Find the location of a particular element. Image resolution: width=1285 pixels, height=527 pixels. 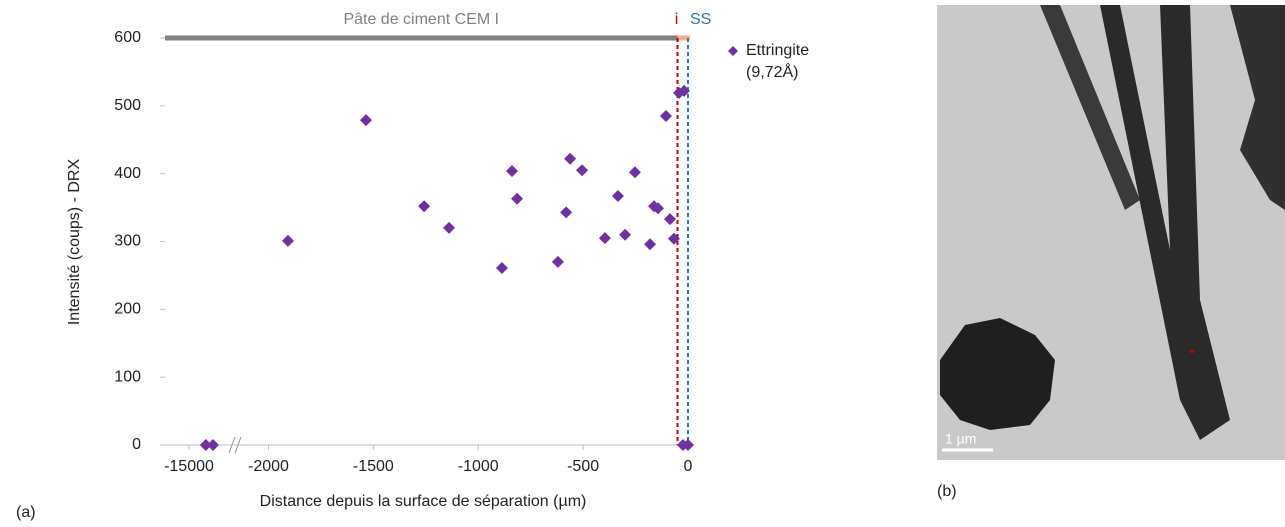

interface-label: i is located at coordinates (677, 19).